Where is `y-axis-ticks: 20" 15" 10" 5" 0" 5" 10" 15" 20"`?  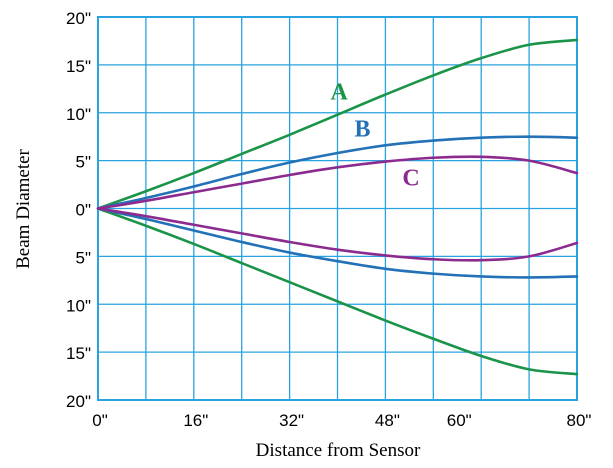
y-axis-ticks: 20" 15" 10" 5" 0" 5" 10" 15" 20" is located at coordinates (78, 210).